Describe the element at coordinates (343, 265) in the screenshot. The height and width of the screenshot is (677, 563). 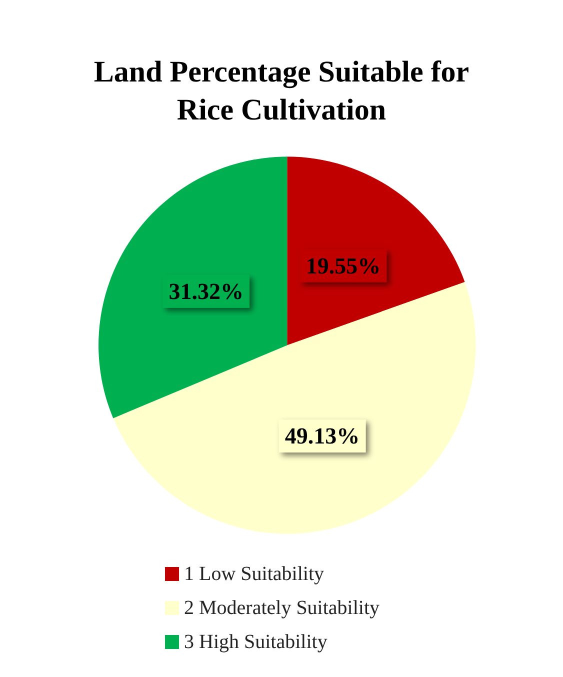
I see `data-label: 19.55%` at that location.